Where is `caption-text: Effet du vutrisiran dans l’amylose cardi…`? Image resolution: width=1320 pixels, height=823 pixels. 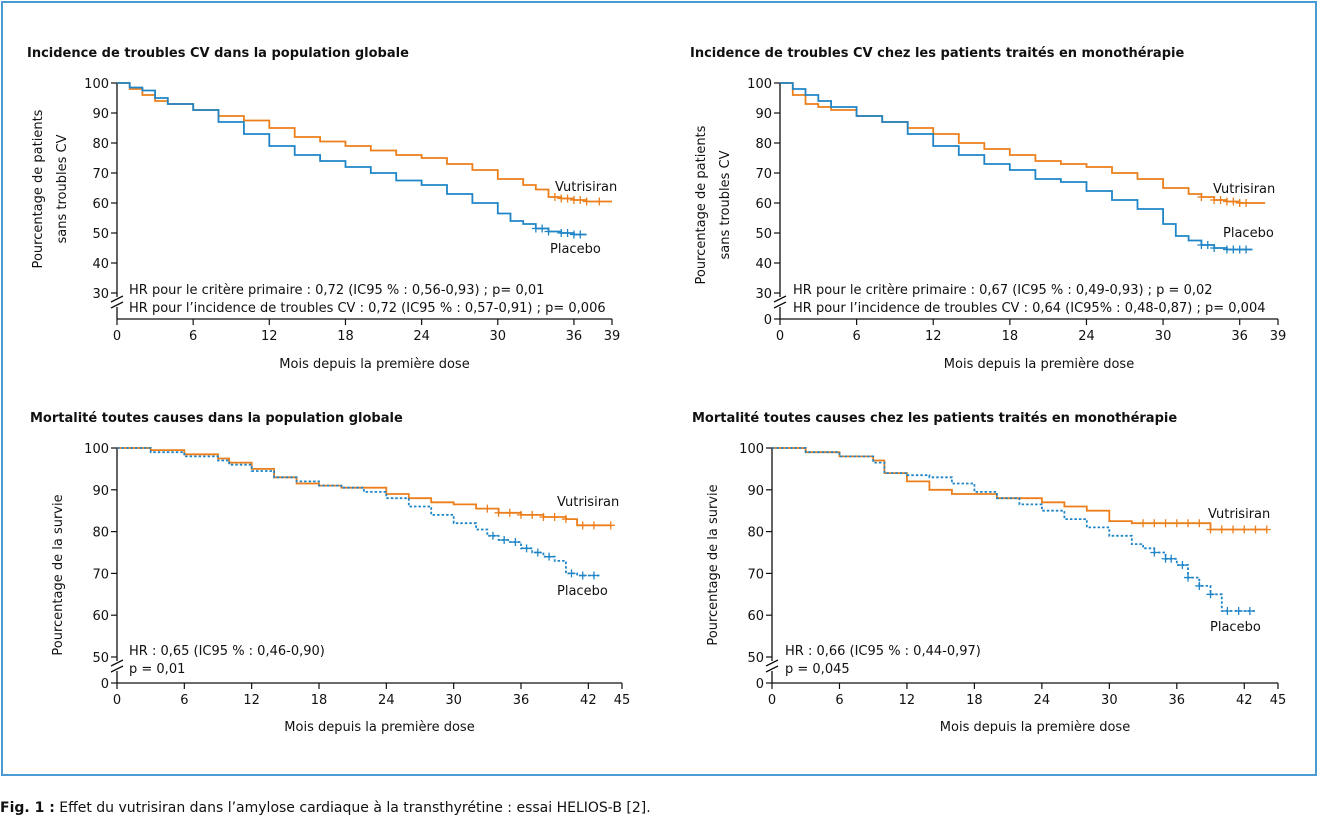
caption-text: Effet du vutrisiran dans l’amylose cardi… is located at coordinates (352, 808).